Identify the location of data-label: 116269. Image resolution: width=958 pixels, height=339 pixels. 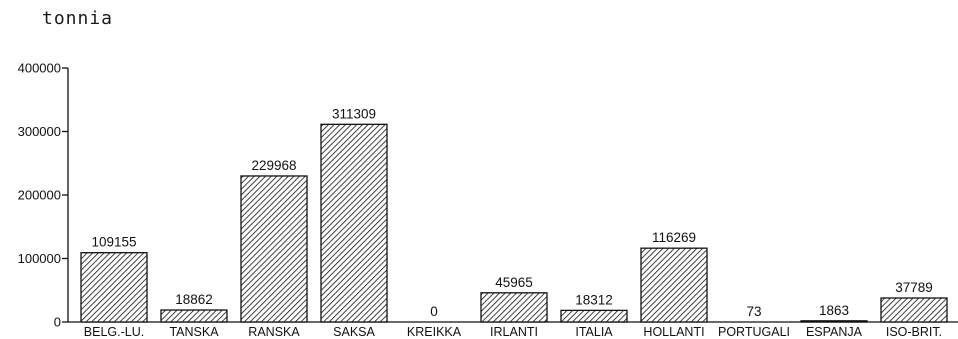
(674, 237).